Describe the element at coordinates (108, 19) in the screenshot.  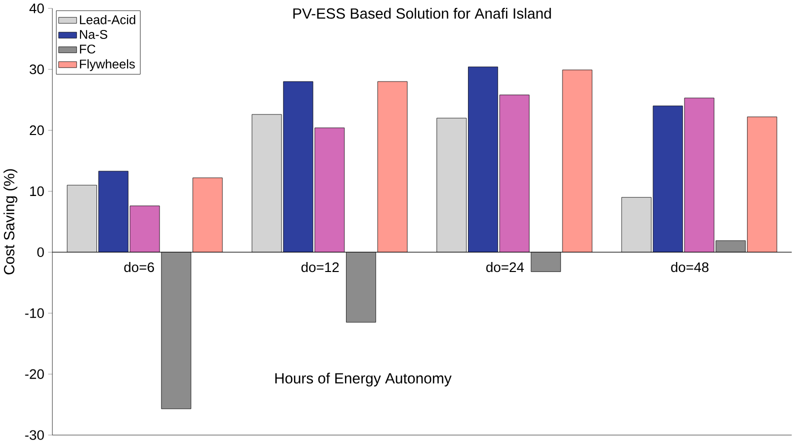
I see `legend-label: Lead-Acid` at that location.